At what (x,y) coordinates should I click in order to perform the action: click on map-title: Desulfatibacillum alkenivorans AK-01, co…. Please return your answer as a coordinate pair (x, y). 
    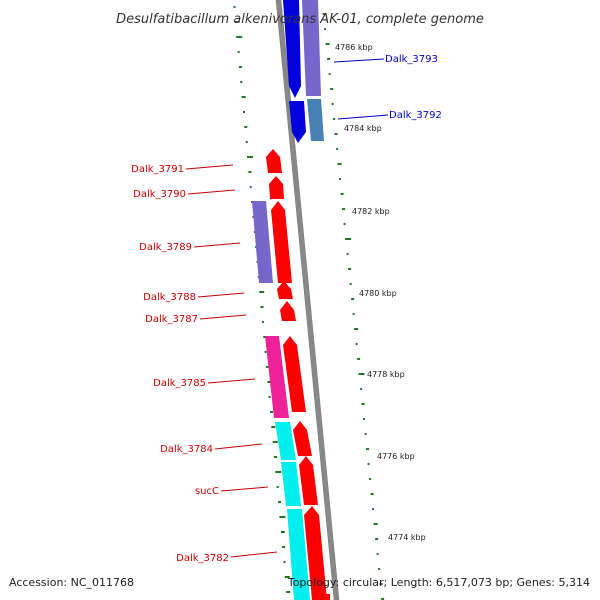
    Looking at the image, I should click on (300, 19).